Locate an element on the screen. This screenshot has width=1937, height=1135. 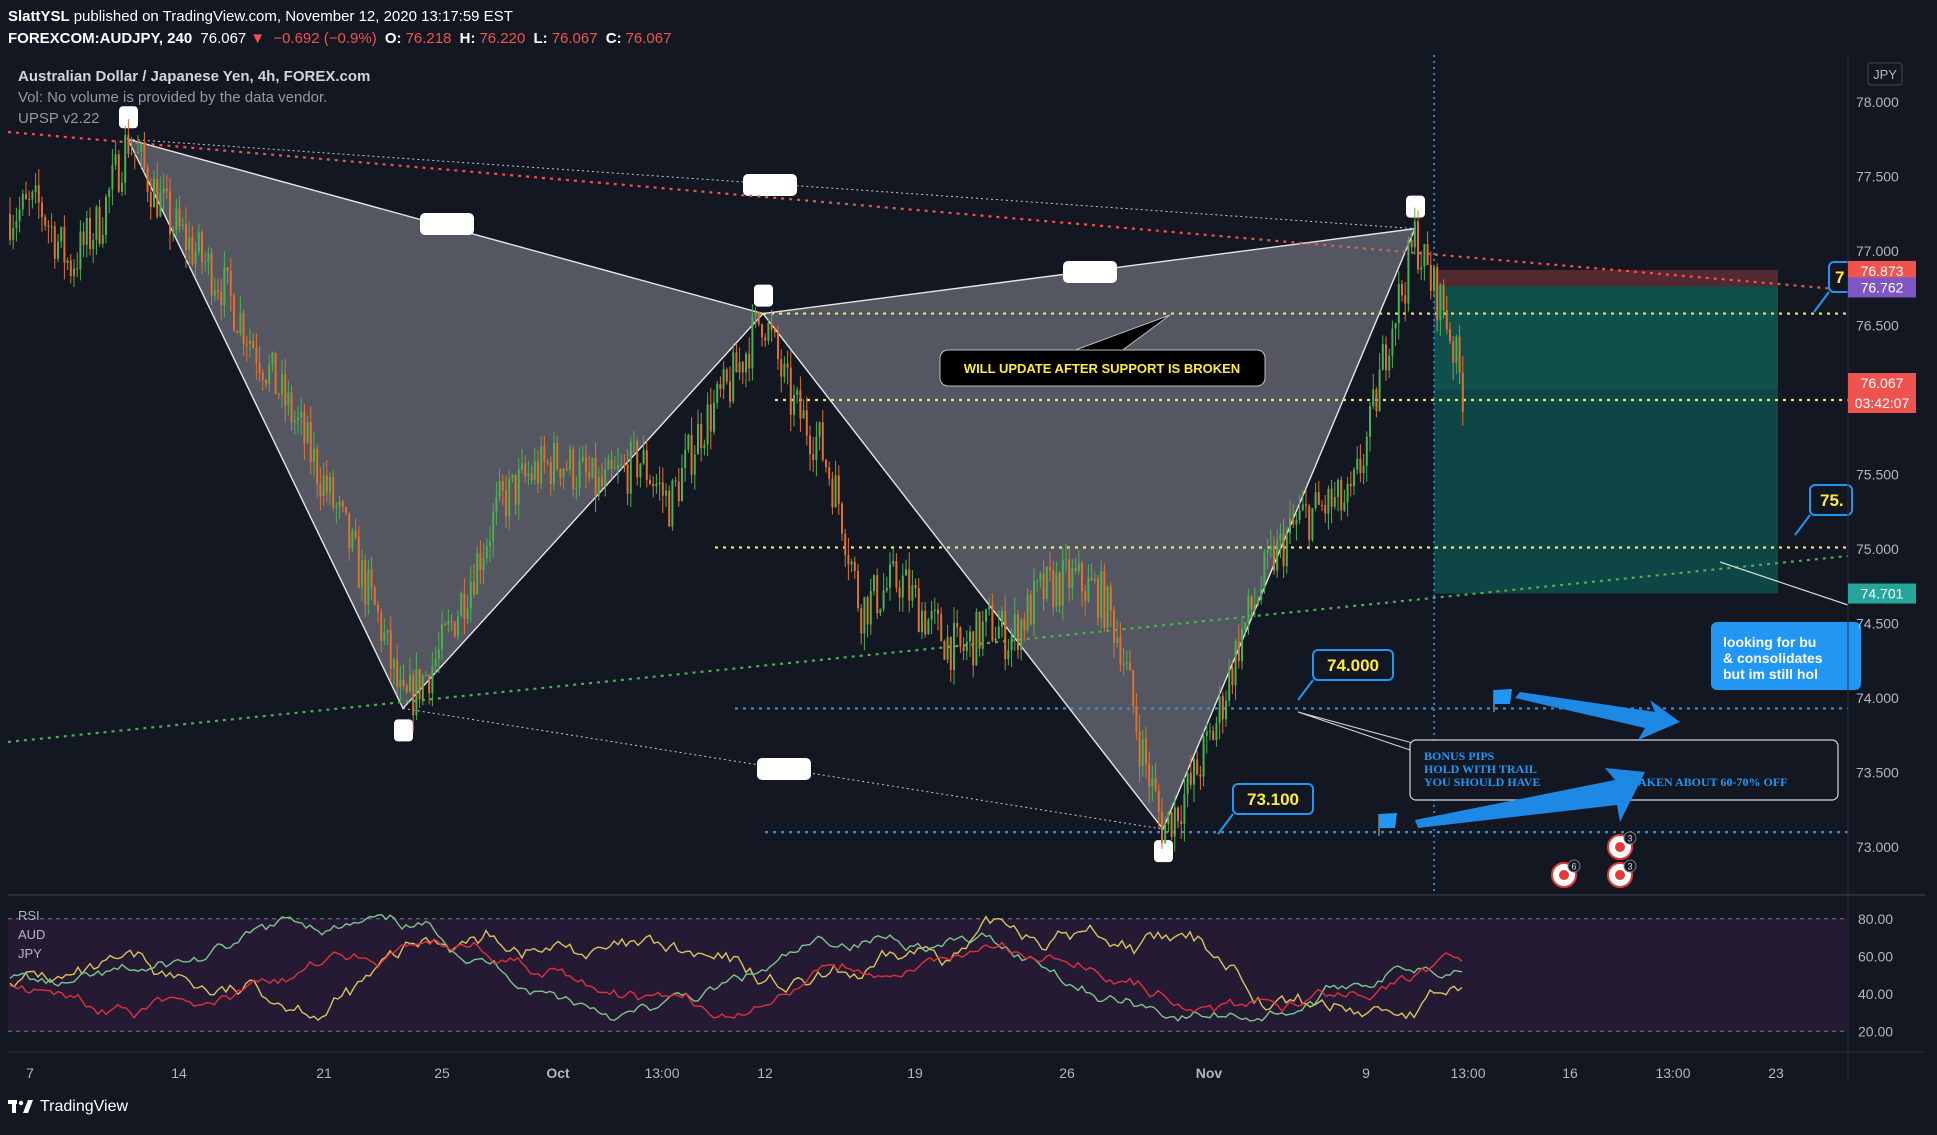
price-tag-label: 76.873 is located at coordinates (1882, 271).